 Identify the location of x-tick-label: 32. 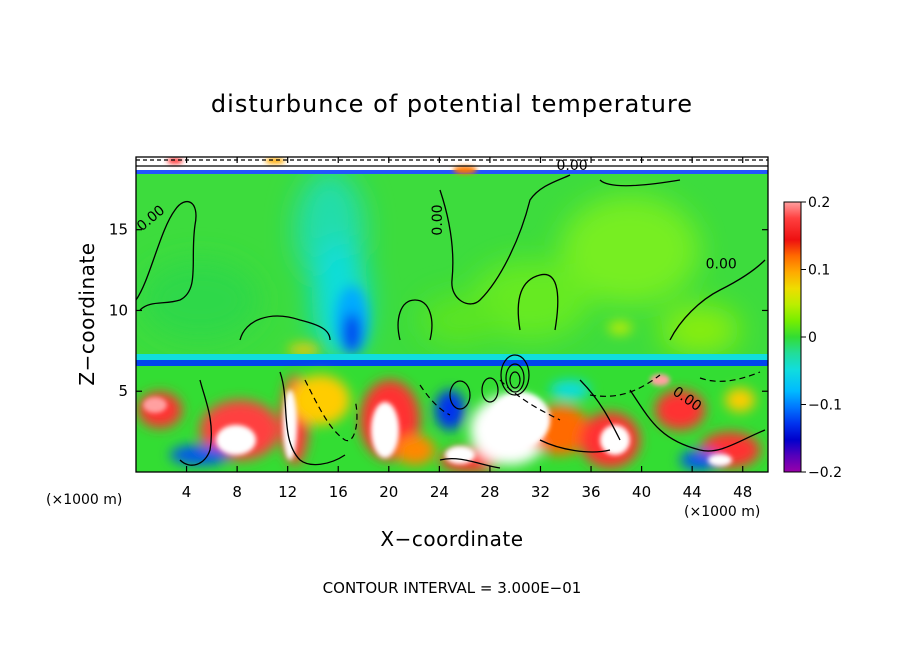
(540, 492).